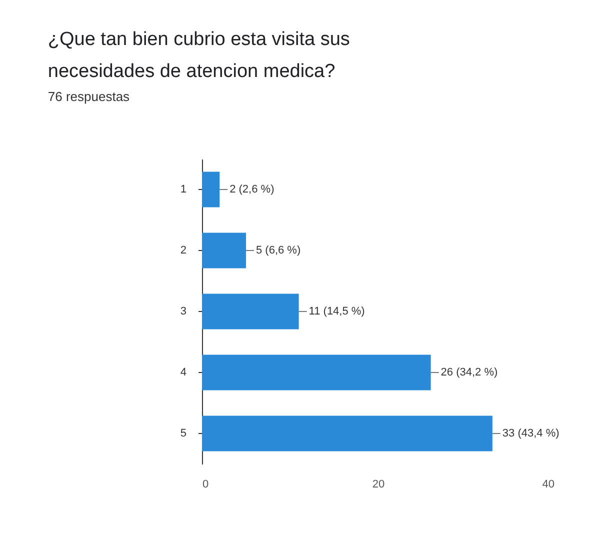 The height and width of the screenshot is (558, 593). I want to click on y-tick-label: 4, so click(183, 372).